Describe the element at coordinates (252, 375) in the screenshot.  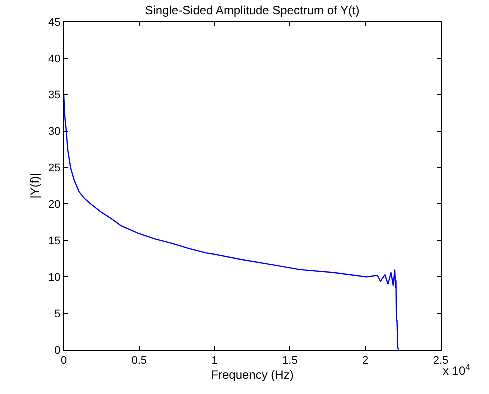
I see `x-axis-title: Frequency (Hz)` at that location.